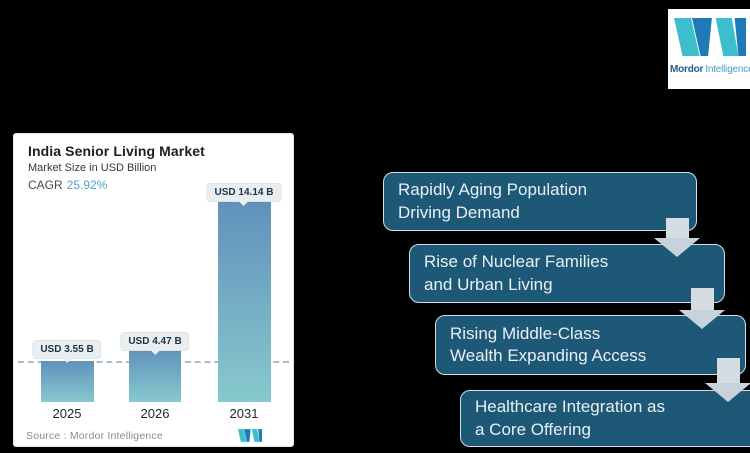  I want to click on axis-label-2031: 2031, so click(244, 413).